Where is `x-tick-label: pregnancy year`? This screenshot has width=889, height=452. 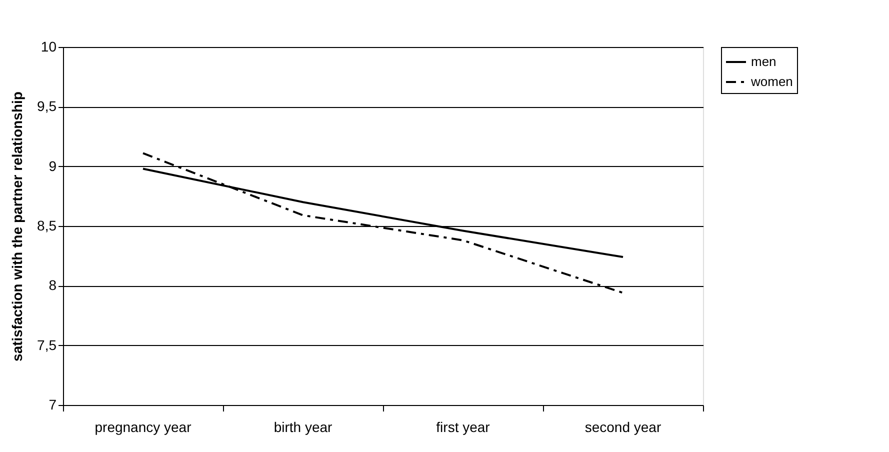
x-tick-label: pregnancy year is located at coordinates (143, 427).